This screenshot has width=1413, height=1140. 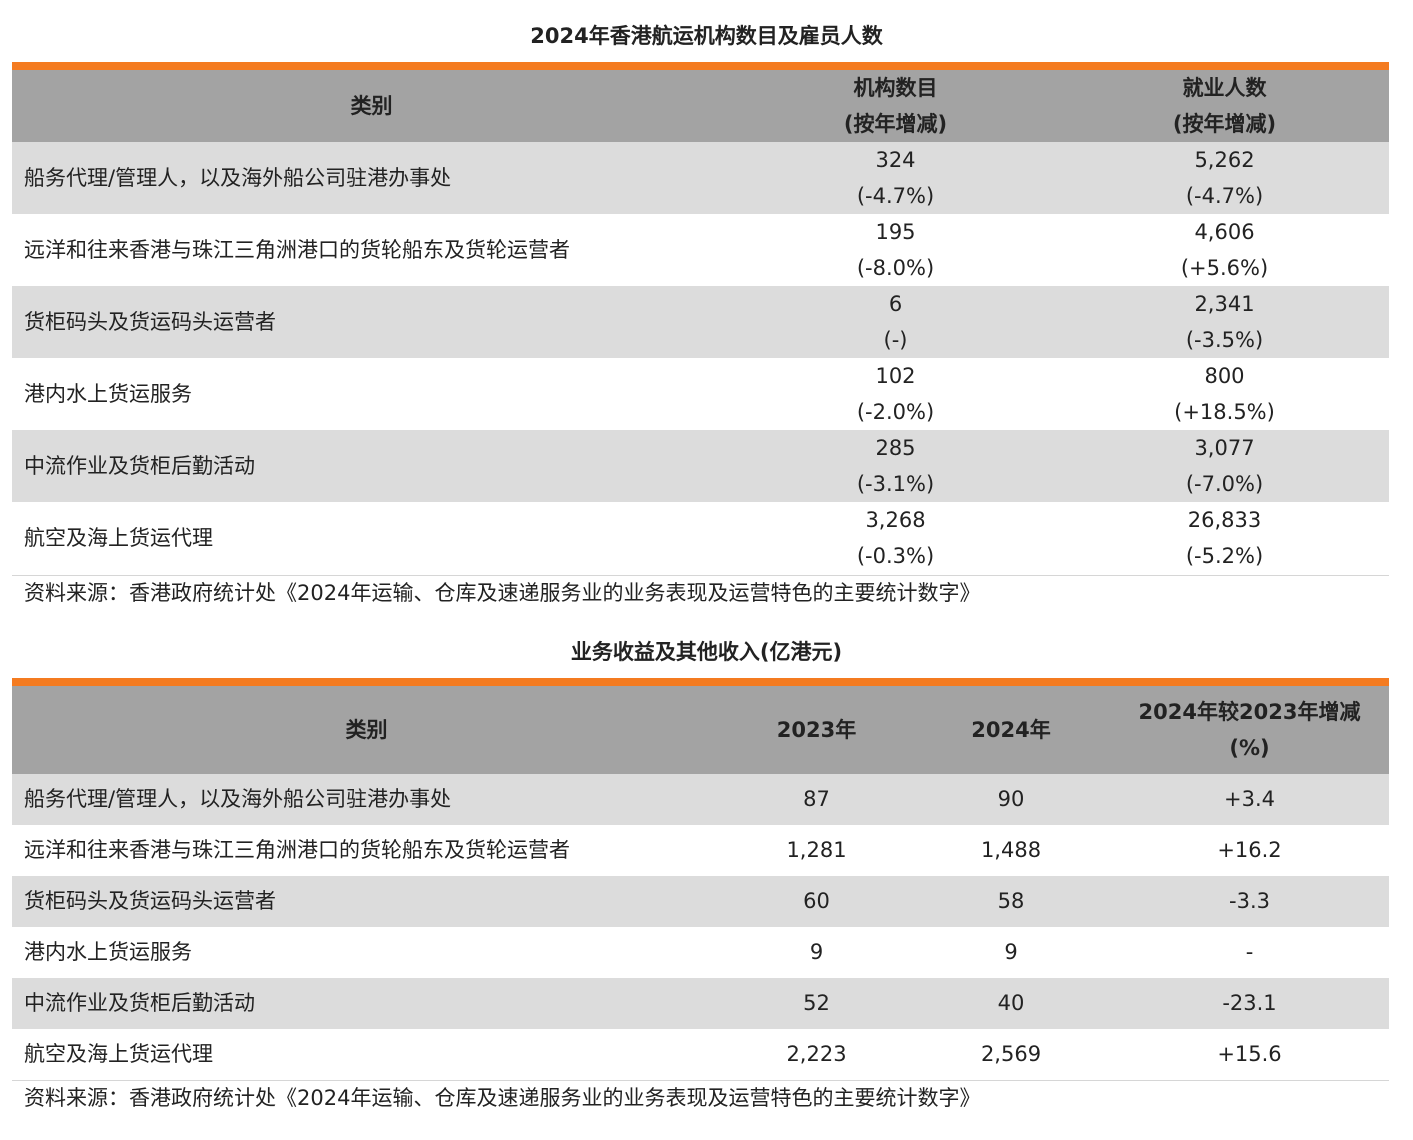 I want to click on value-2023: 1,281, so click(x=816, y=850).